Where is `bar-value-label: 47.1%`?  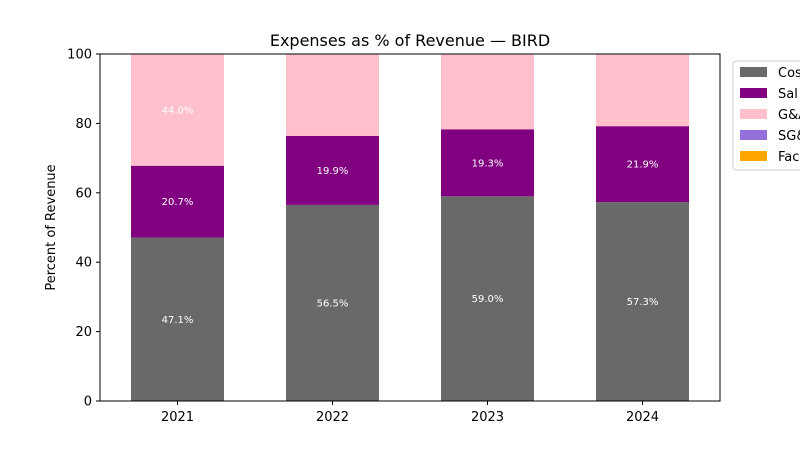 bar-value-label: 47.1% is located at coordinates (178, 320).